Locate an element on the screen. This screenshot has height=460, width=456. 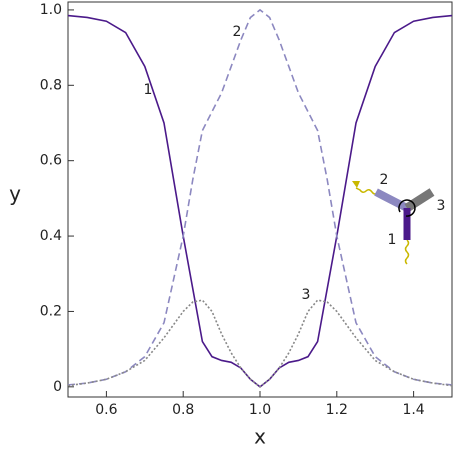
y-tick-label: 0.8 is located at coordinates (51, 85).